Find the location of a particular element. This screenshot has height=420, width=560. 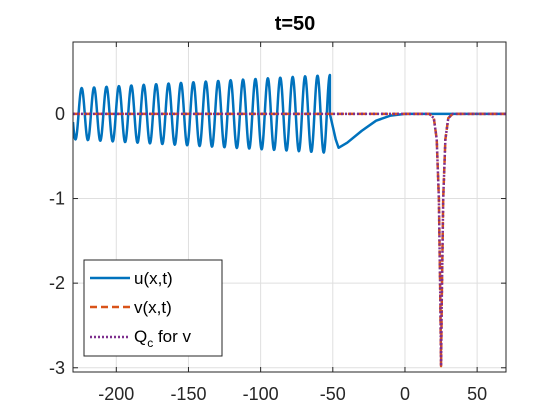

y-tick-label: -2 is located at coordinates (57, 283).